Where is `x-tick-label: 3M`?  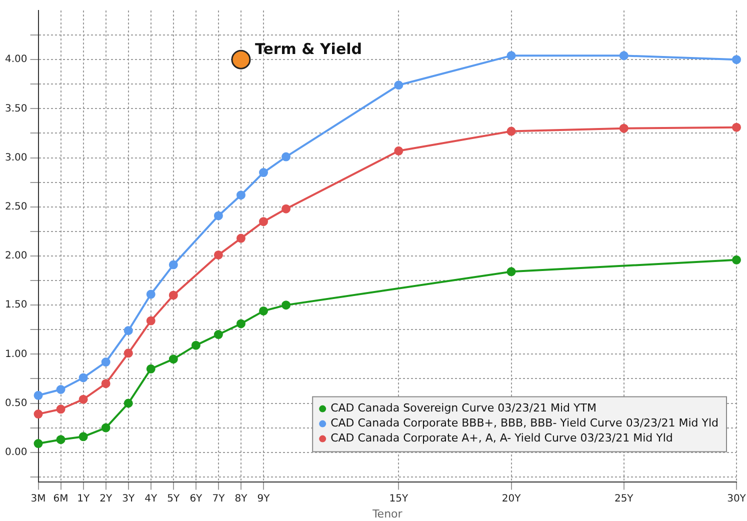 x-tick-label: 3M is located at coordinates (38, 498).